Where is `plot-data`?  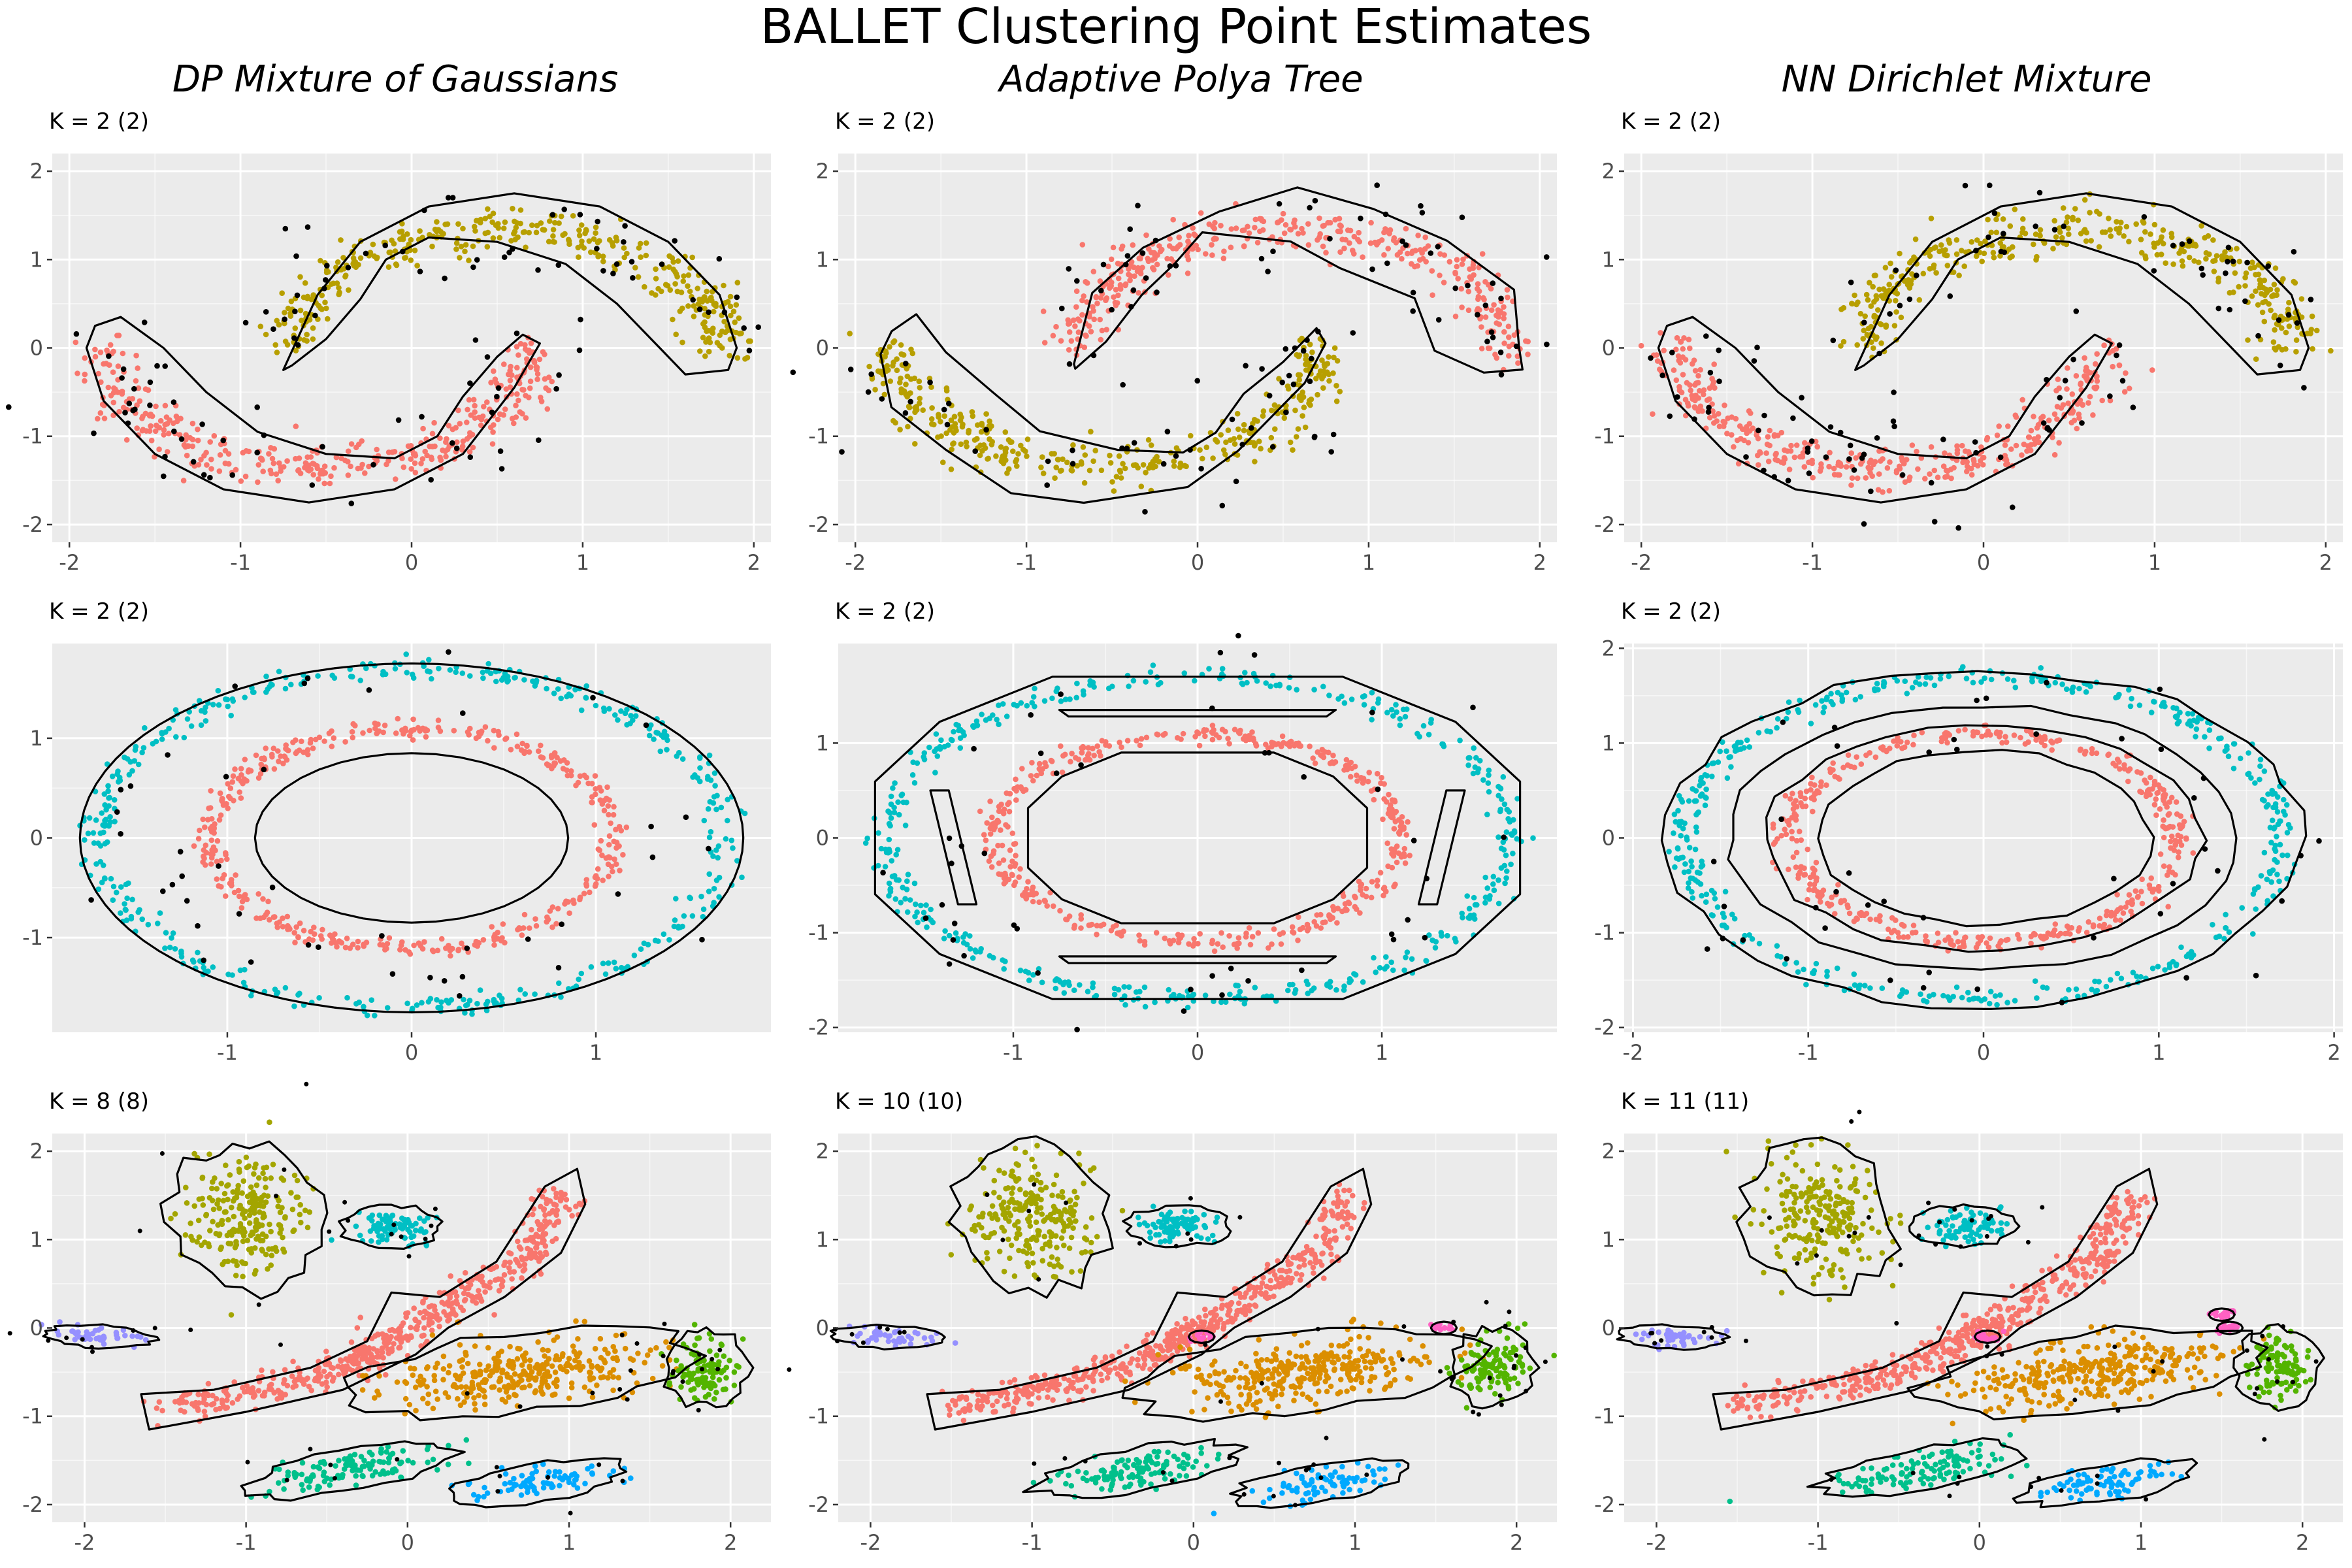 plot-data is located at coordinates (1194, 348).